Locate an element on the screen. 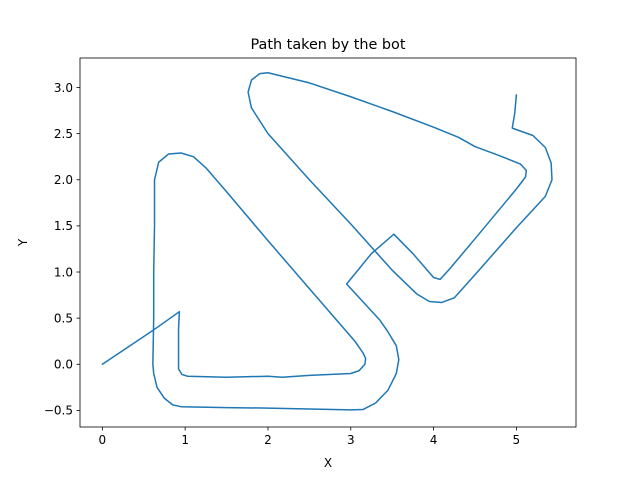 This screenshot has width=640, height=480. y-tick-label: 0.5 is located at coordinates (63, 318).